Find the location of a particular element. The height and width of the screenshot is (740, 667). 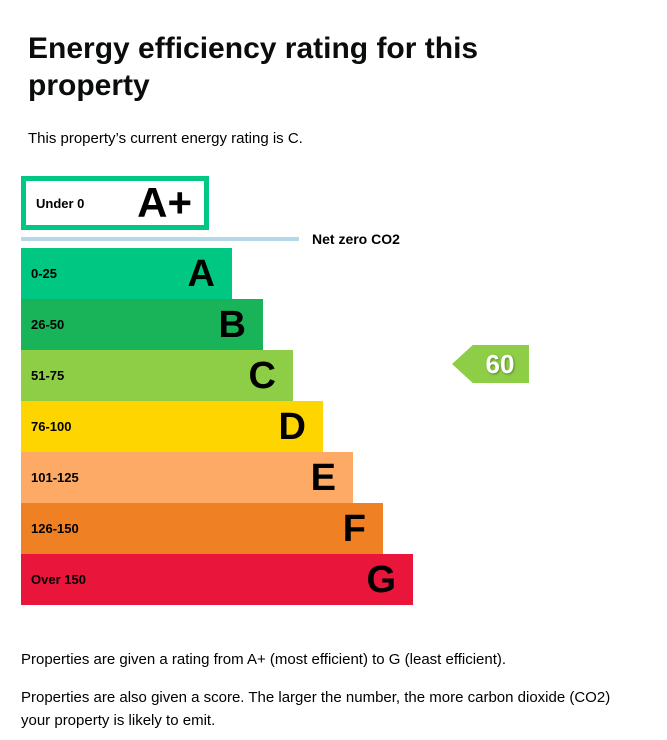

band-range-label: 101-125 is located at coordinates (55, 477).